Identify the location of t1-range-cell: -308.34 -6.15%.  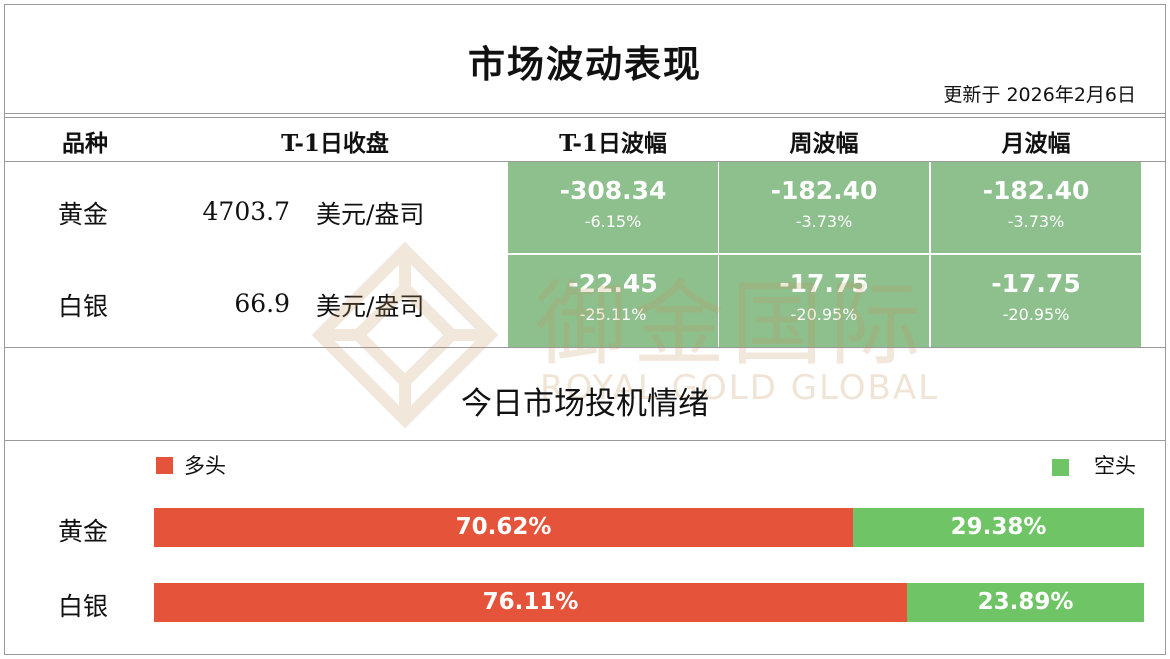
(613, 207).